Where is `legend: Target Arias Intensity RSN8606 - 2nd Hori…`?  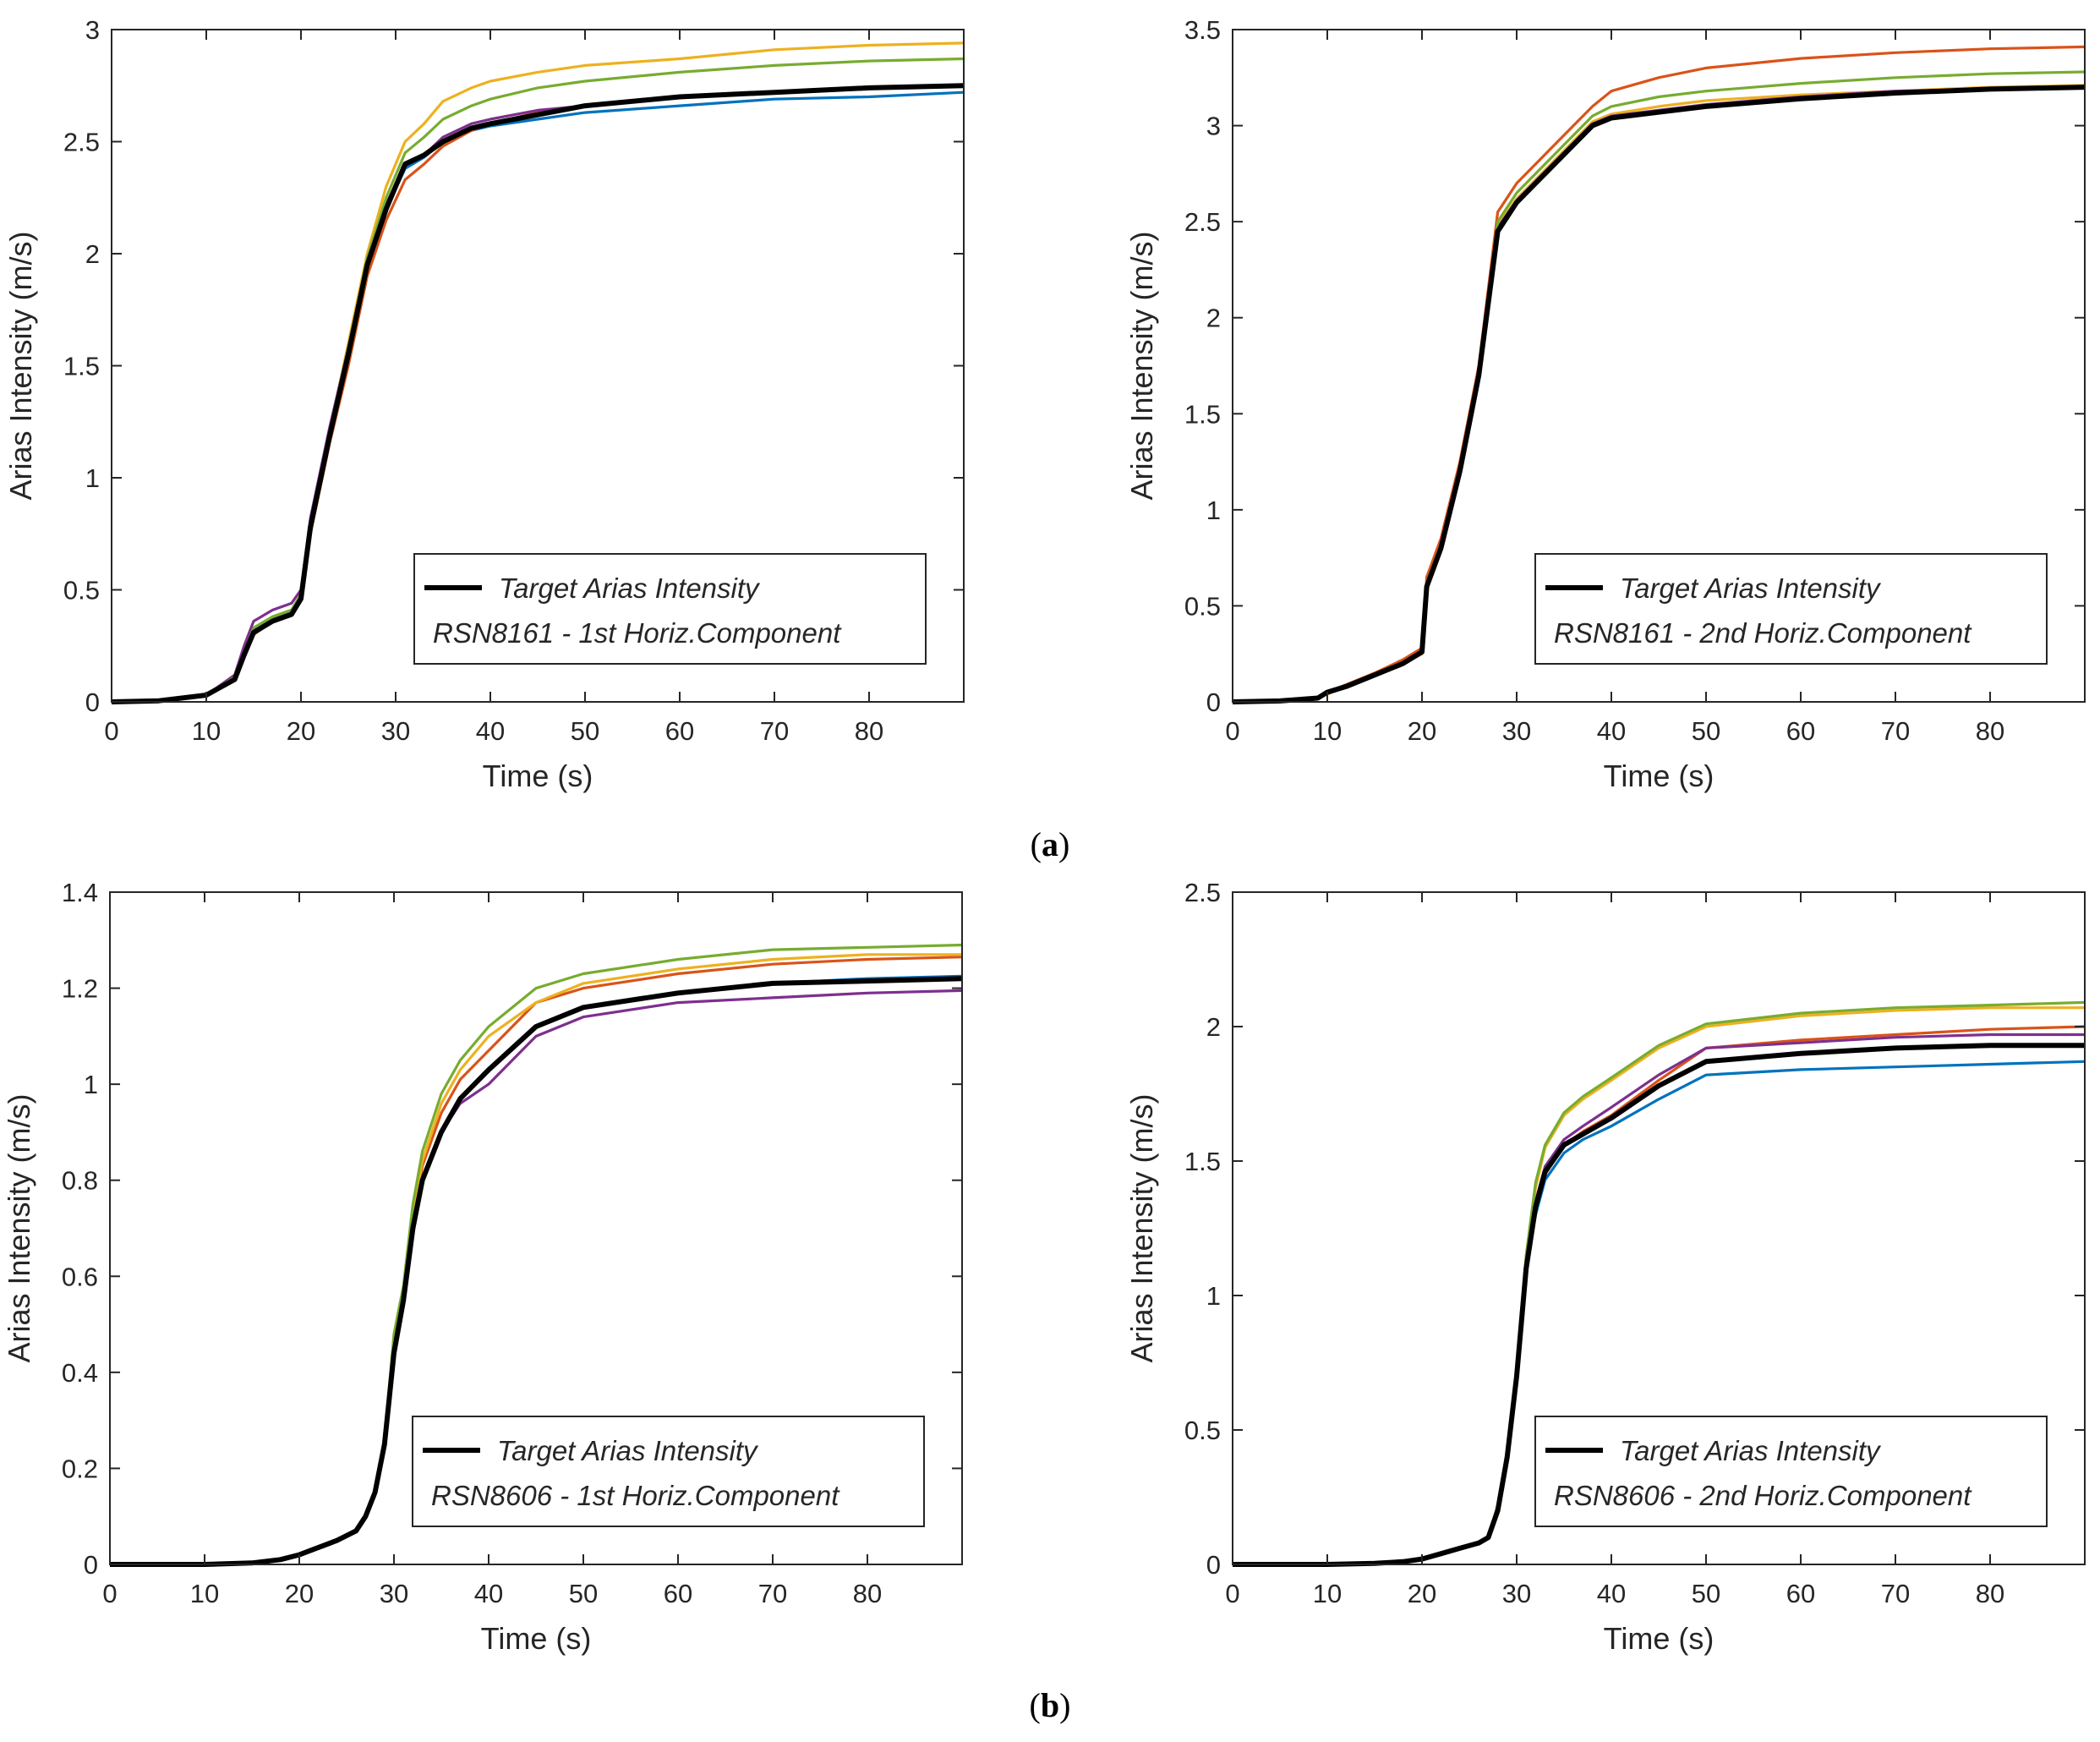 legend: Target Arias Intensity RSN8606 - 2nd Hori… is located at coordinates (1791, 1471).